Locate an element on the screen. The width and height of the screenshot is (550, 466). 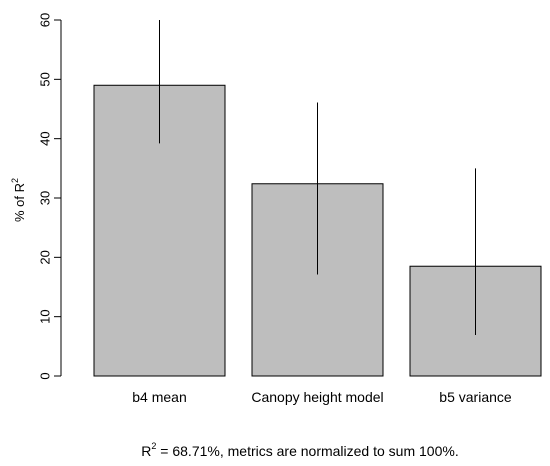
category-label: b5 variance is located at coordinates (475, 397).